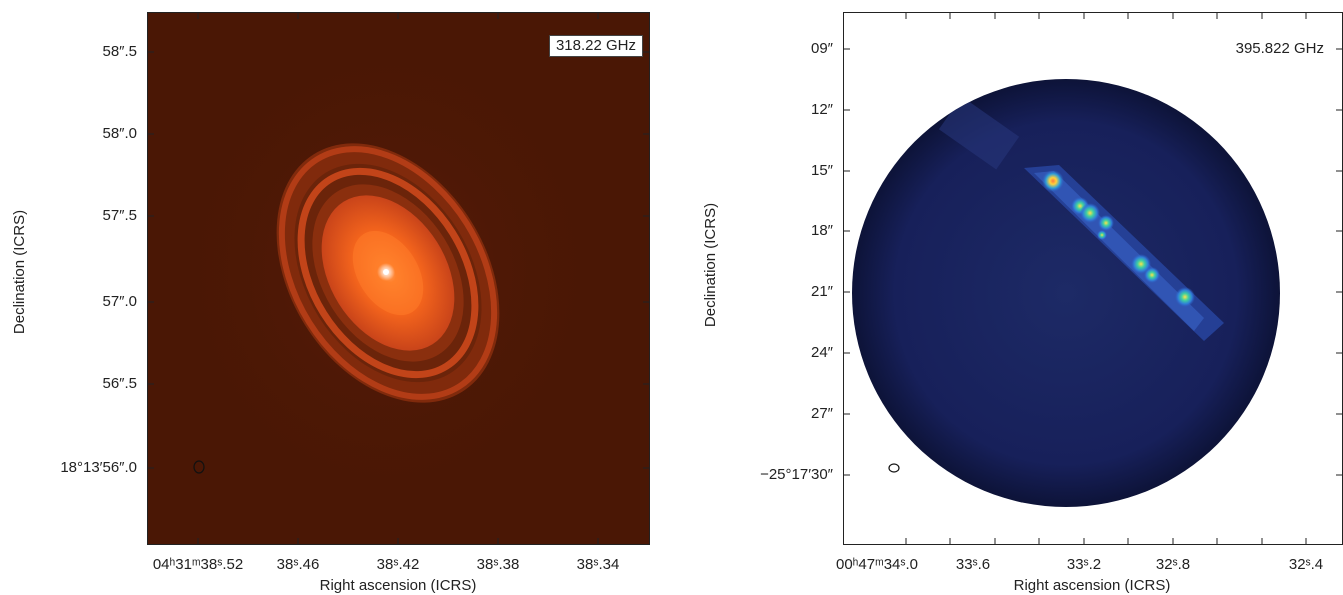 Image resolution: width=1343 pixels, height=595 pixels. Describe the element at coordinates (796, 474) in the screenshot. I see `y-tick-label: −25°17′30″` at that location.